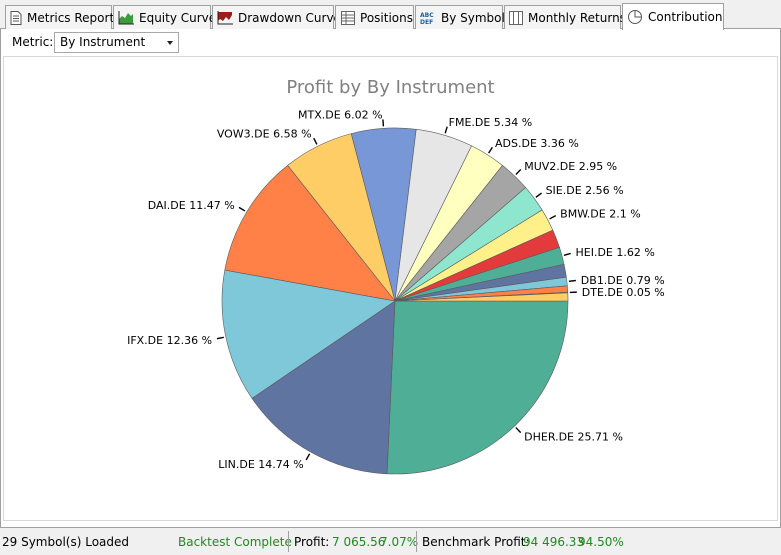 The width and height of the screenshot is (781, 555). I want to click on benchmark-profit-percent: 94.50%, so click(601, 542).